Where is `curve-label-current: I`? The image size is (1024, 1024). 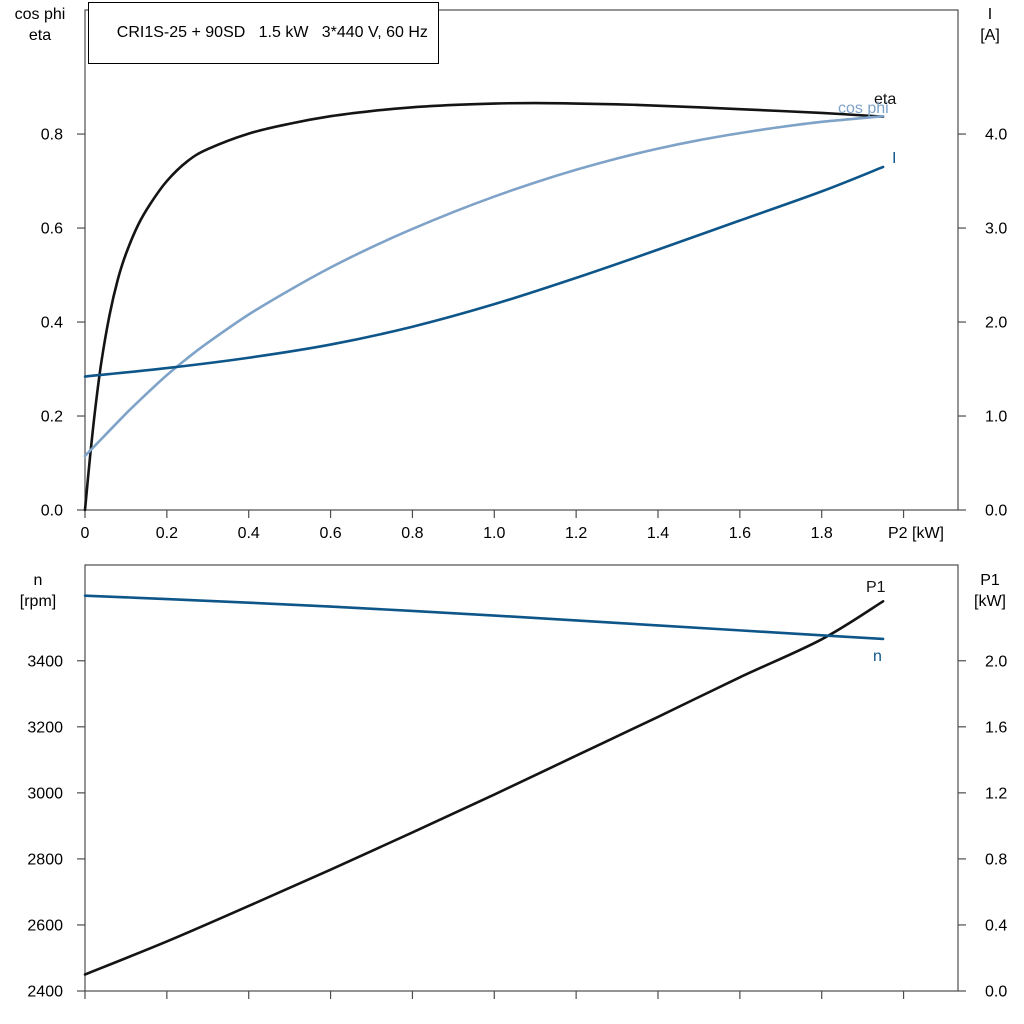 curve-label-current: I is located at coordinates (894, 158).